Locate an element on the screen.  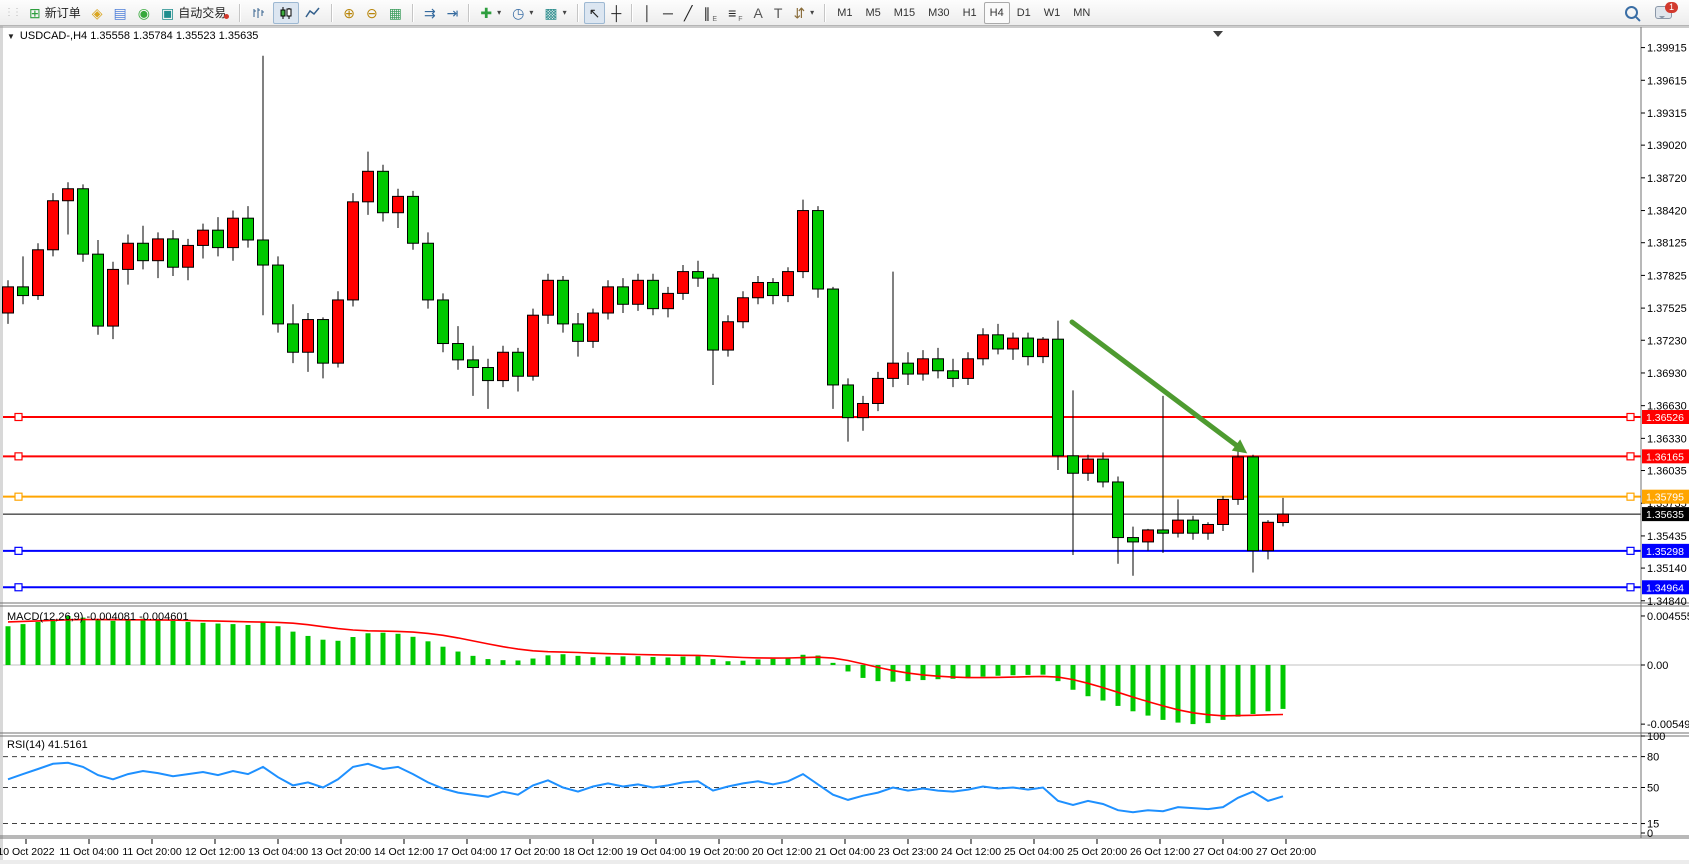
time-label: 19 Oct 20:00 is located at coordinates (719, 852).